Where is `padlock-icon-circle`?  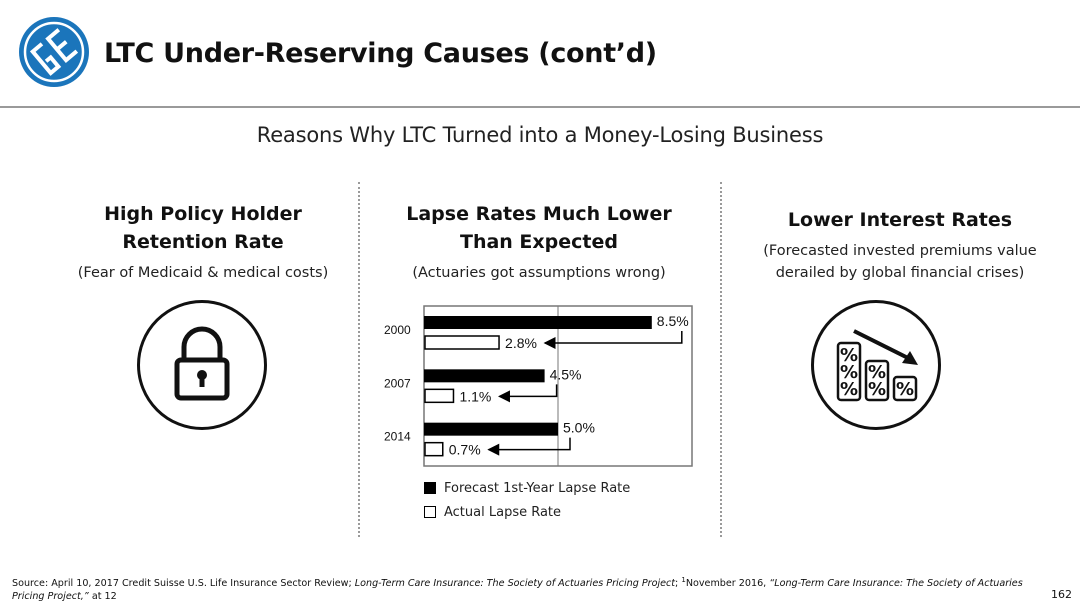 padlock-icon-circle is located at coordinates (202, 365).